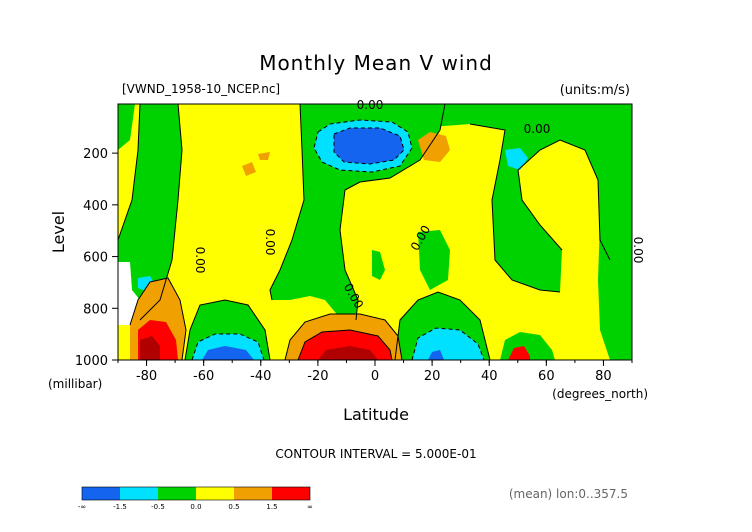 This screenshot has height=532, width=752. I want to click on y-tick-label: 800, so click(95, 309).